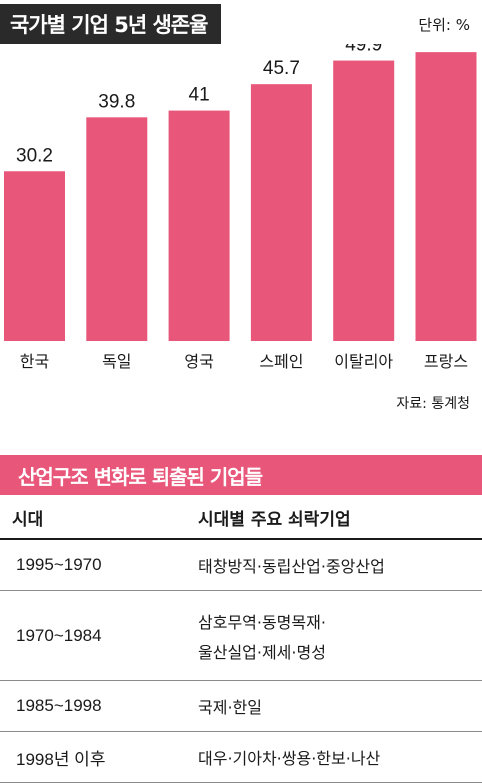 This screenshot has width=482, height=783. I want to click on value-label: 39.8, so click(116, 101).